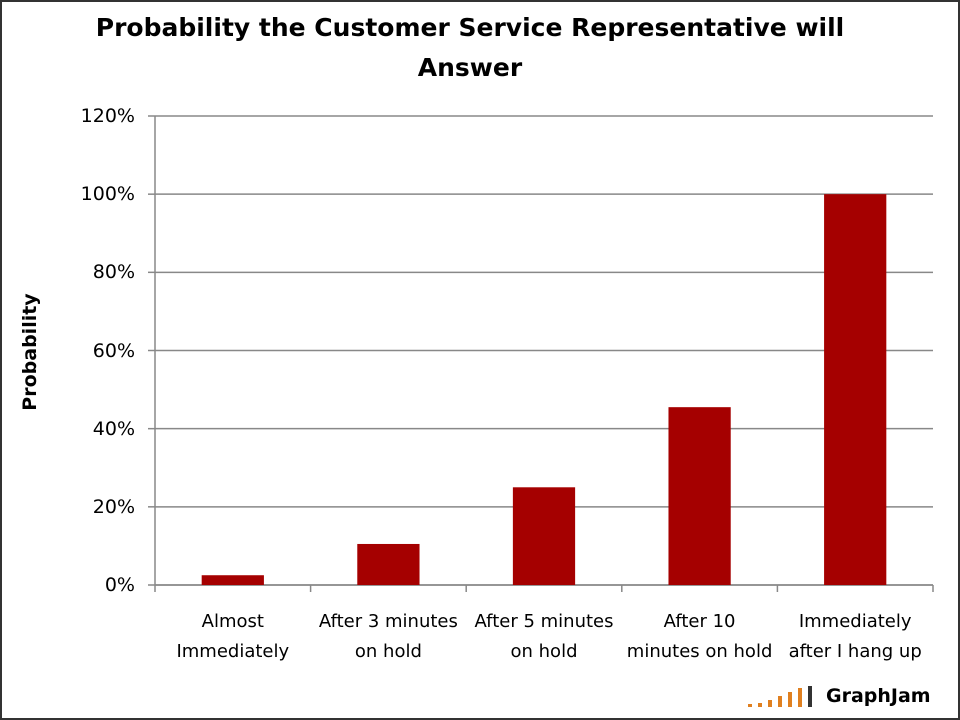 The height and width of the screenshot is (720, 960). I want to click on logo-icon, so click(780, 696).